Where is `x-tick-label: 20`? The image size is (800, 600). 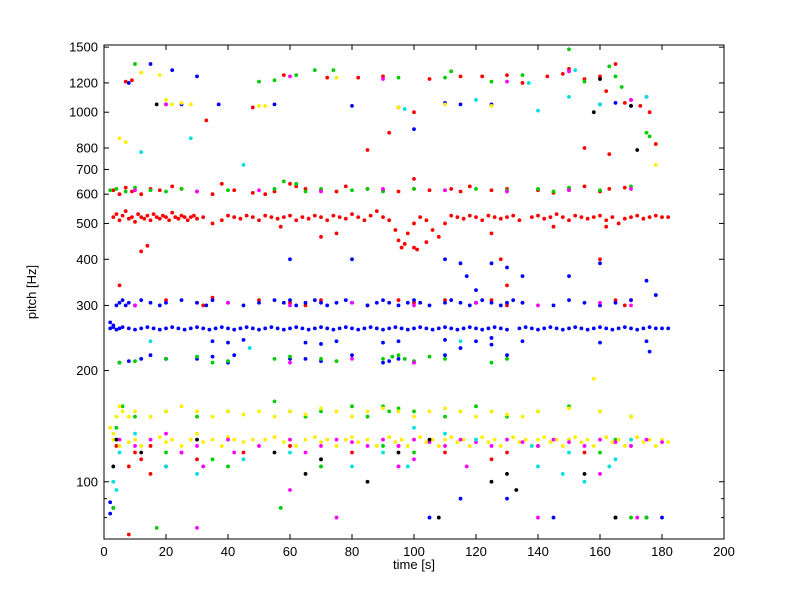
x-tick-label: 20 is located at coordinates (166, 551).